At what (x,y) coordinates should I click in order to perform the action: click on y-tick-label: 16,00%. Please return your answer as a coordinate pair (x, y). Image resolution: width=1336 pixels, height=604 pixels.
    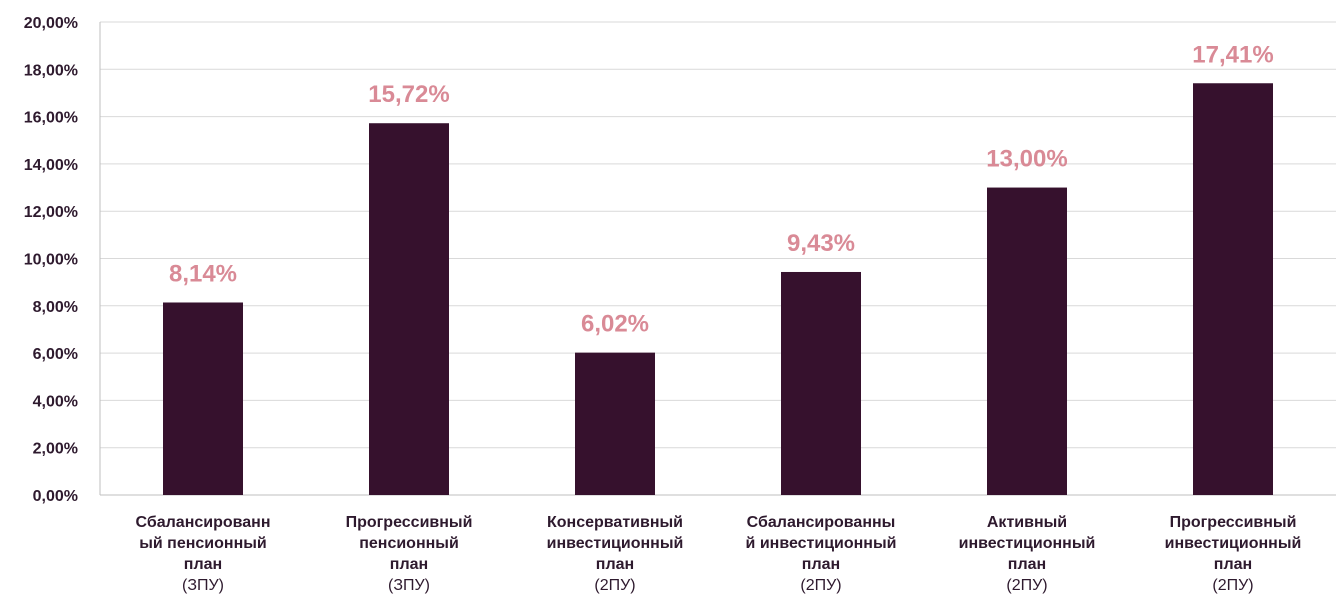
    Looking at the image, I should click on (51, 118).